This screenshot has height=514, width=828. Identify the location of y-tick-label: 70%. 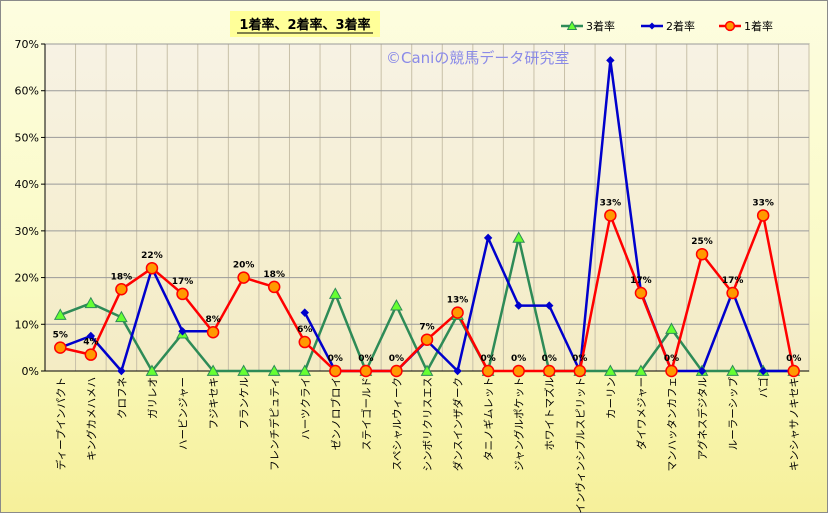
(27, 44).